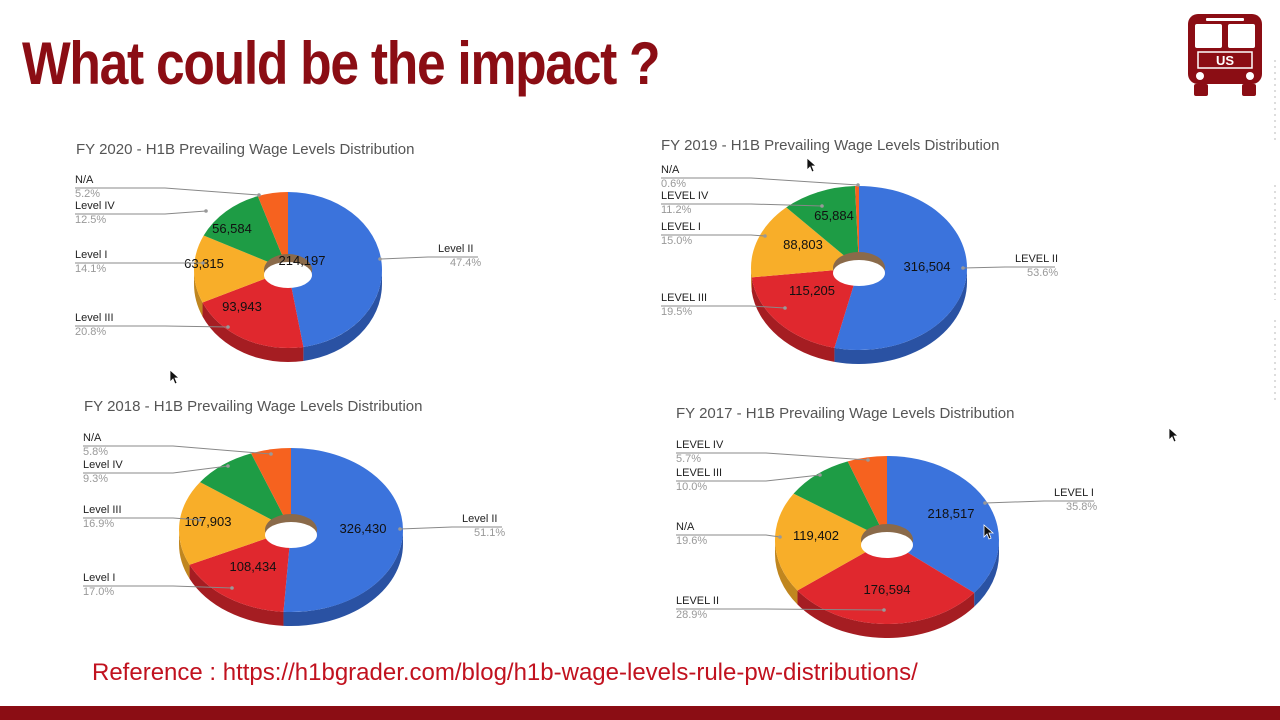 The image size is (1280, 720). I want to click on legend-label: Level III, so click(94, 318).